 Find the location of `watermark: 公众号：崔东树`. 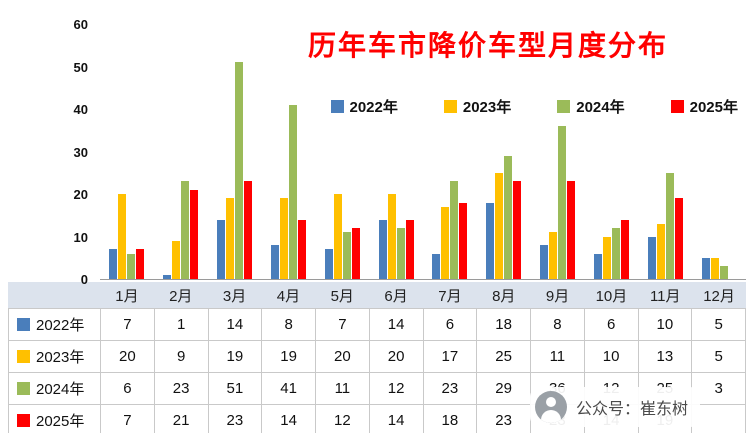

watermark: 公众号：崔东树 is located at coordinates (614, 407).